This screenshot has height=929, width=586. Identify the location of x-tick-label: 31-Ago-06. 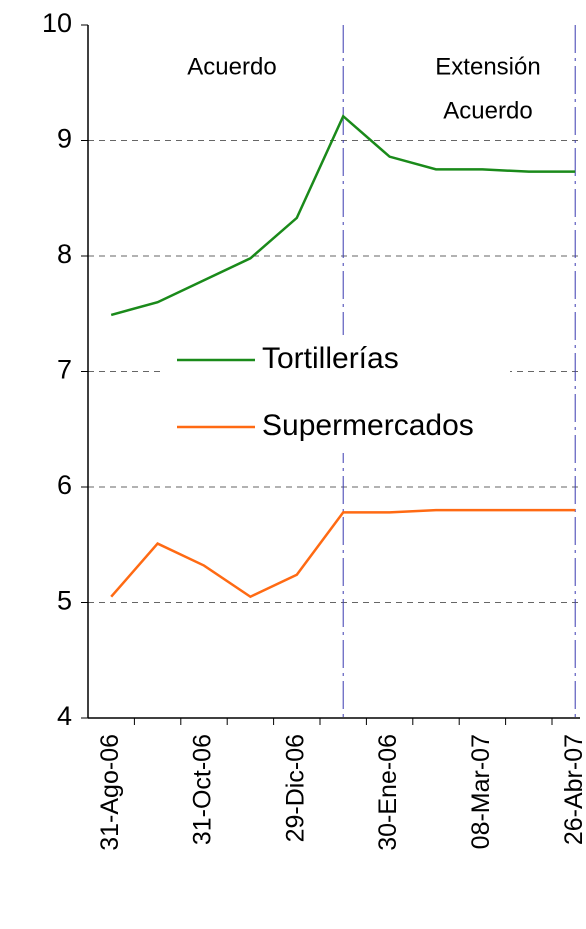
(110, 792).